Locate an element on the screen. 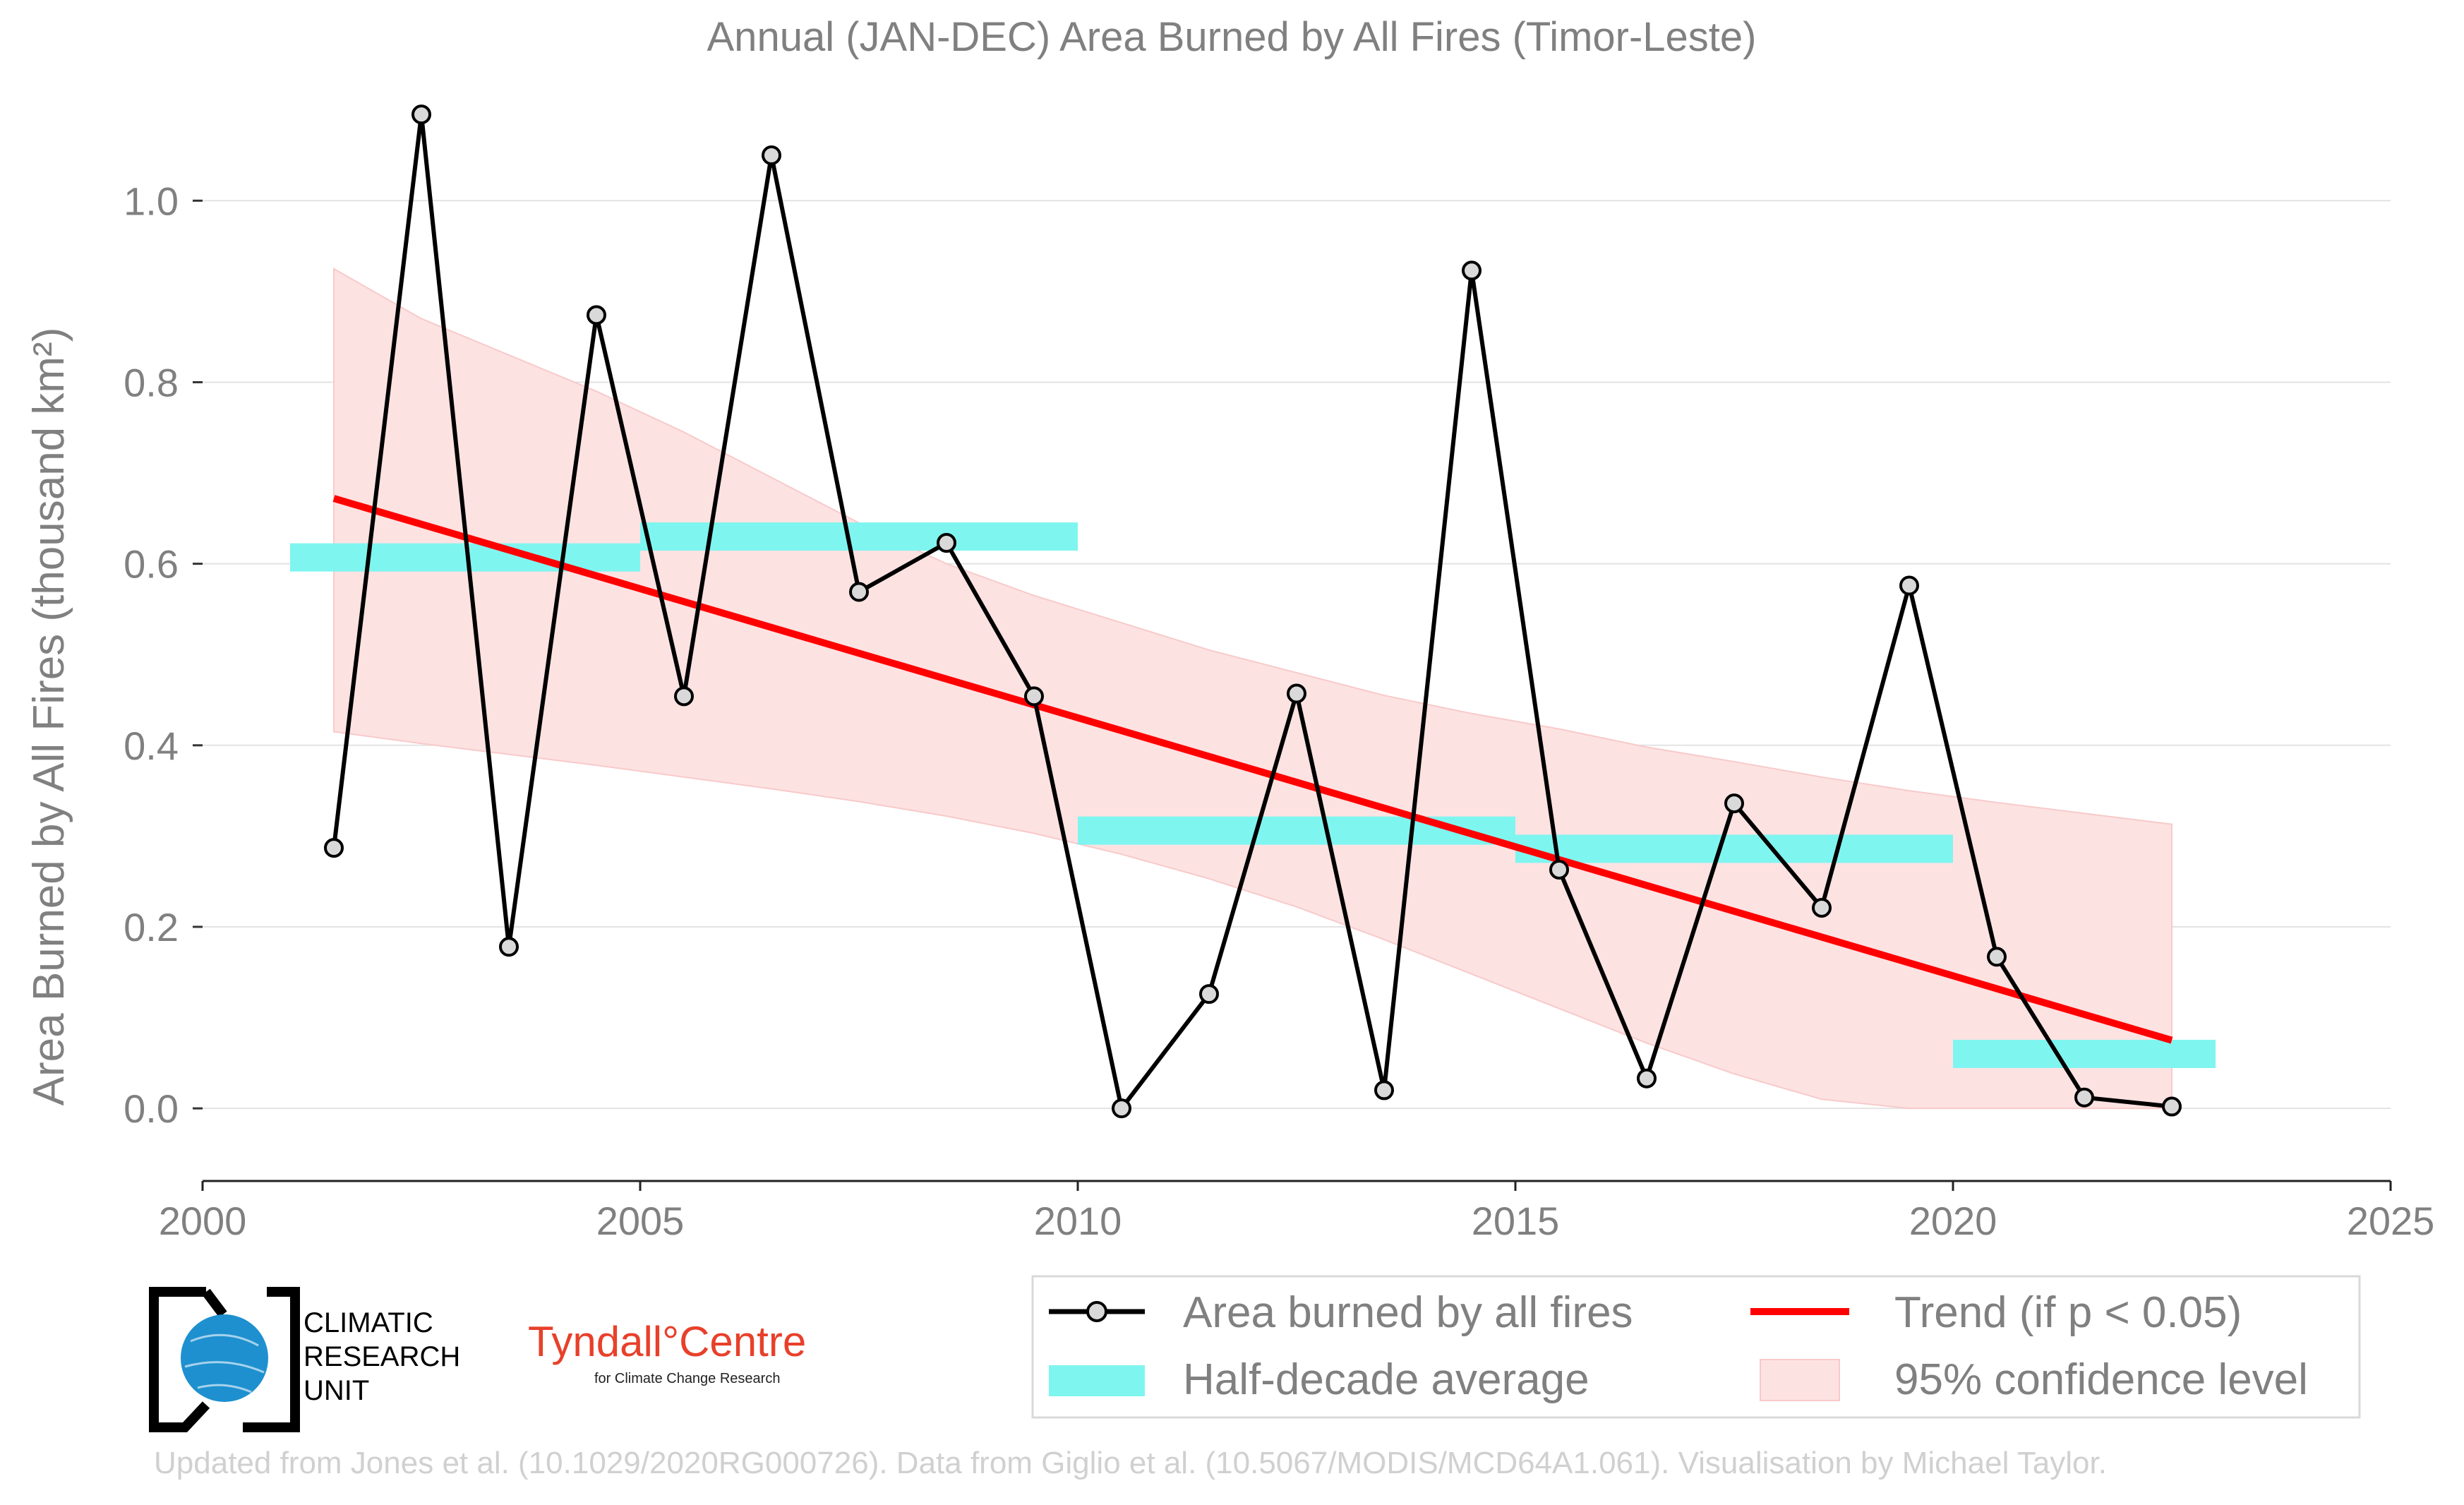  legend-label-area-burned: Area burned by all fires is located at coordinates (1408, 1312).